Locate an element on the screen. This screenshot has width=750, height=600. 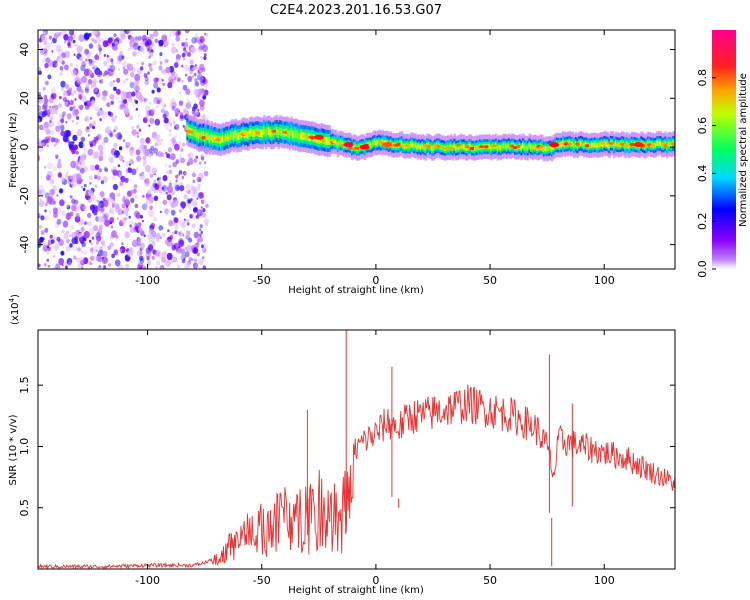
colorbar-tick-label: 0.8 is located at coordinates (702, 78).